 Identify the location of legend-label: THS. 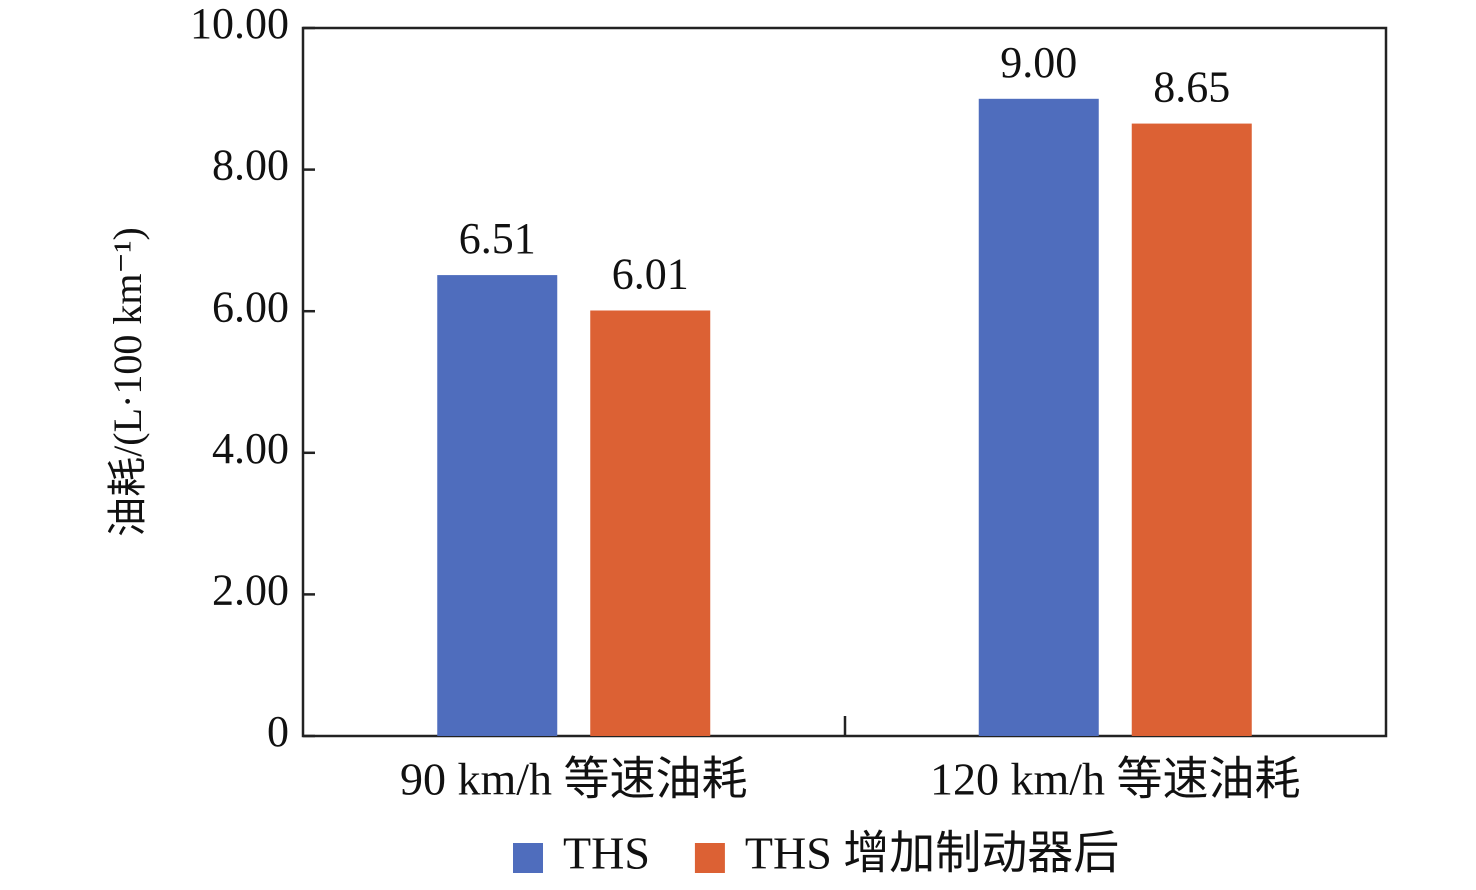
(606, 853).